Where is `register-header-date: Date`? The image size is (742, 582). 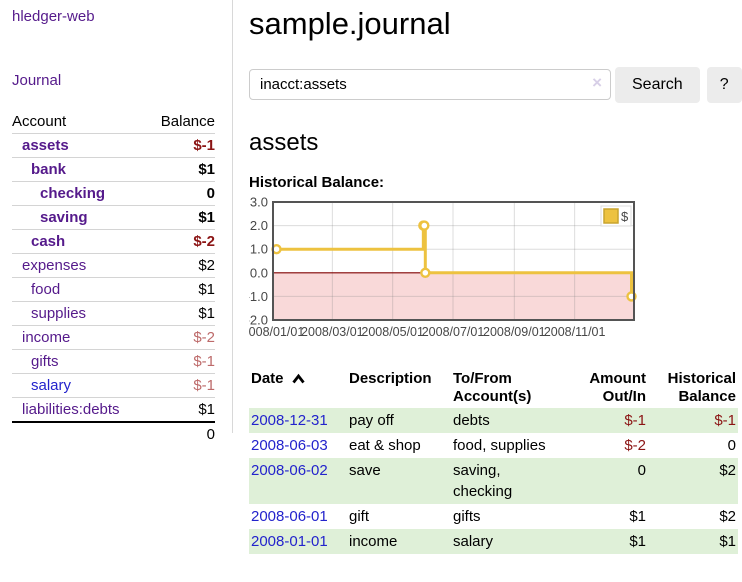 register-header-date: Date is located at coordinates (298, 388).